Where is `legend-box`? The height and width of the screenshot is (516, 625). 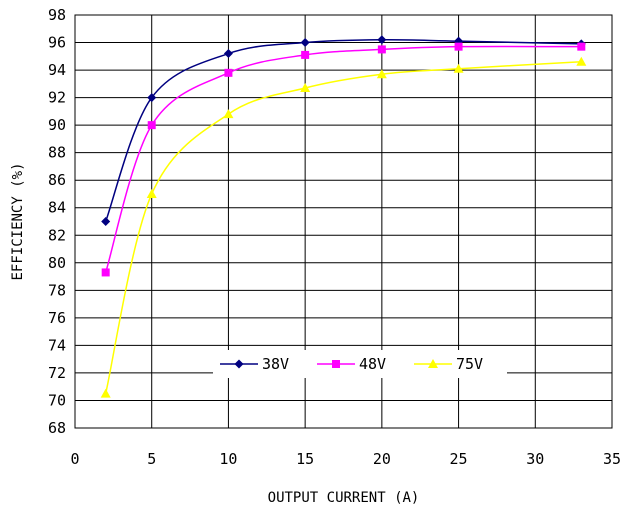
legend-box is located at coordinates (360, 364).